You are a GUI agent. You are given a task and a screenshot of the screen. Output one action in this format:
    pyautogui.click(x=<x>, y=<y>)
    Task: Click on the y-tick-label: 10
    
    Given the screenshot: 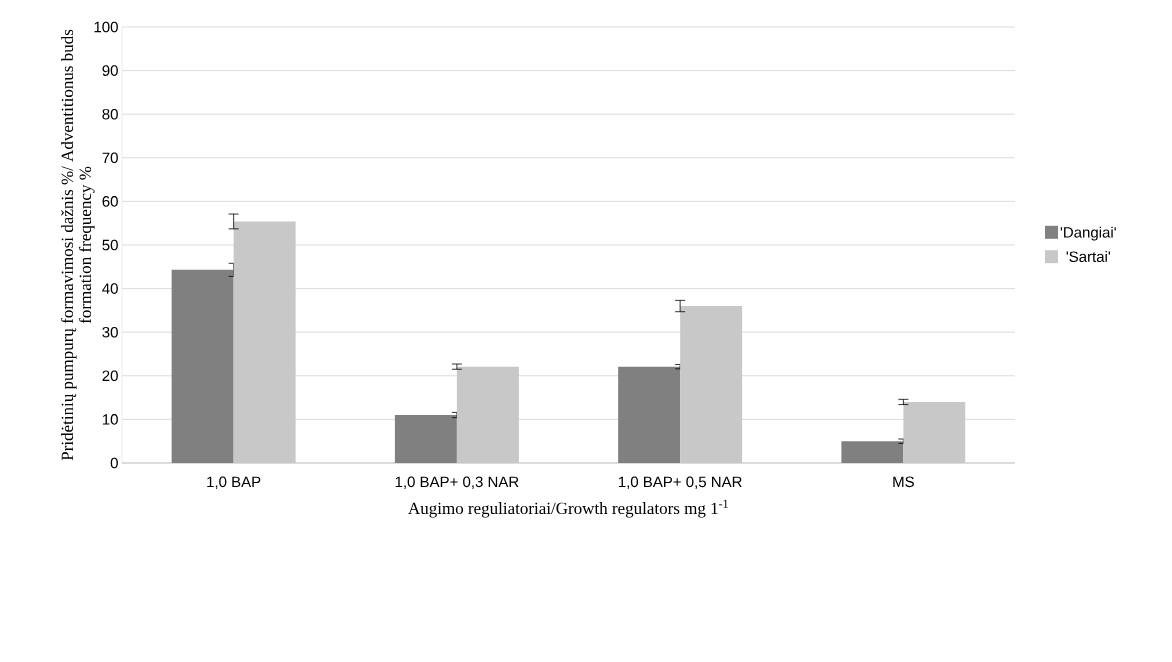 What is the action you would take?
    pyautogui.click(x=110, y=419)
    